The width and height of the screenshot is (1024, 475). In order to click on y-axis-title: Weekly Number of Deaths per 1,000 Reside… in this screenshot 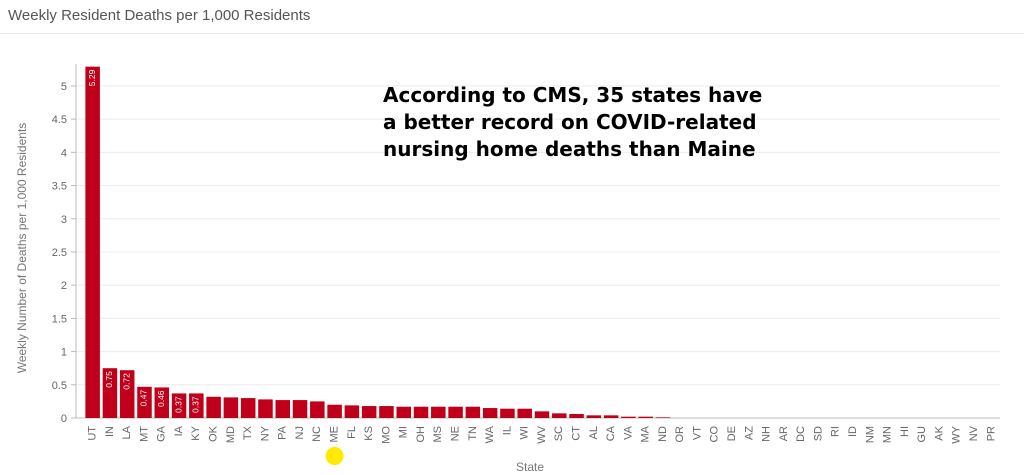, I will do `click(22, 248)`.